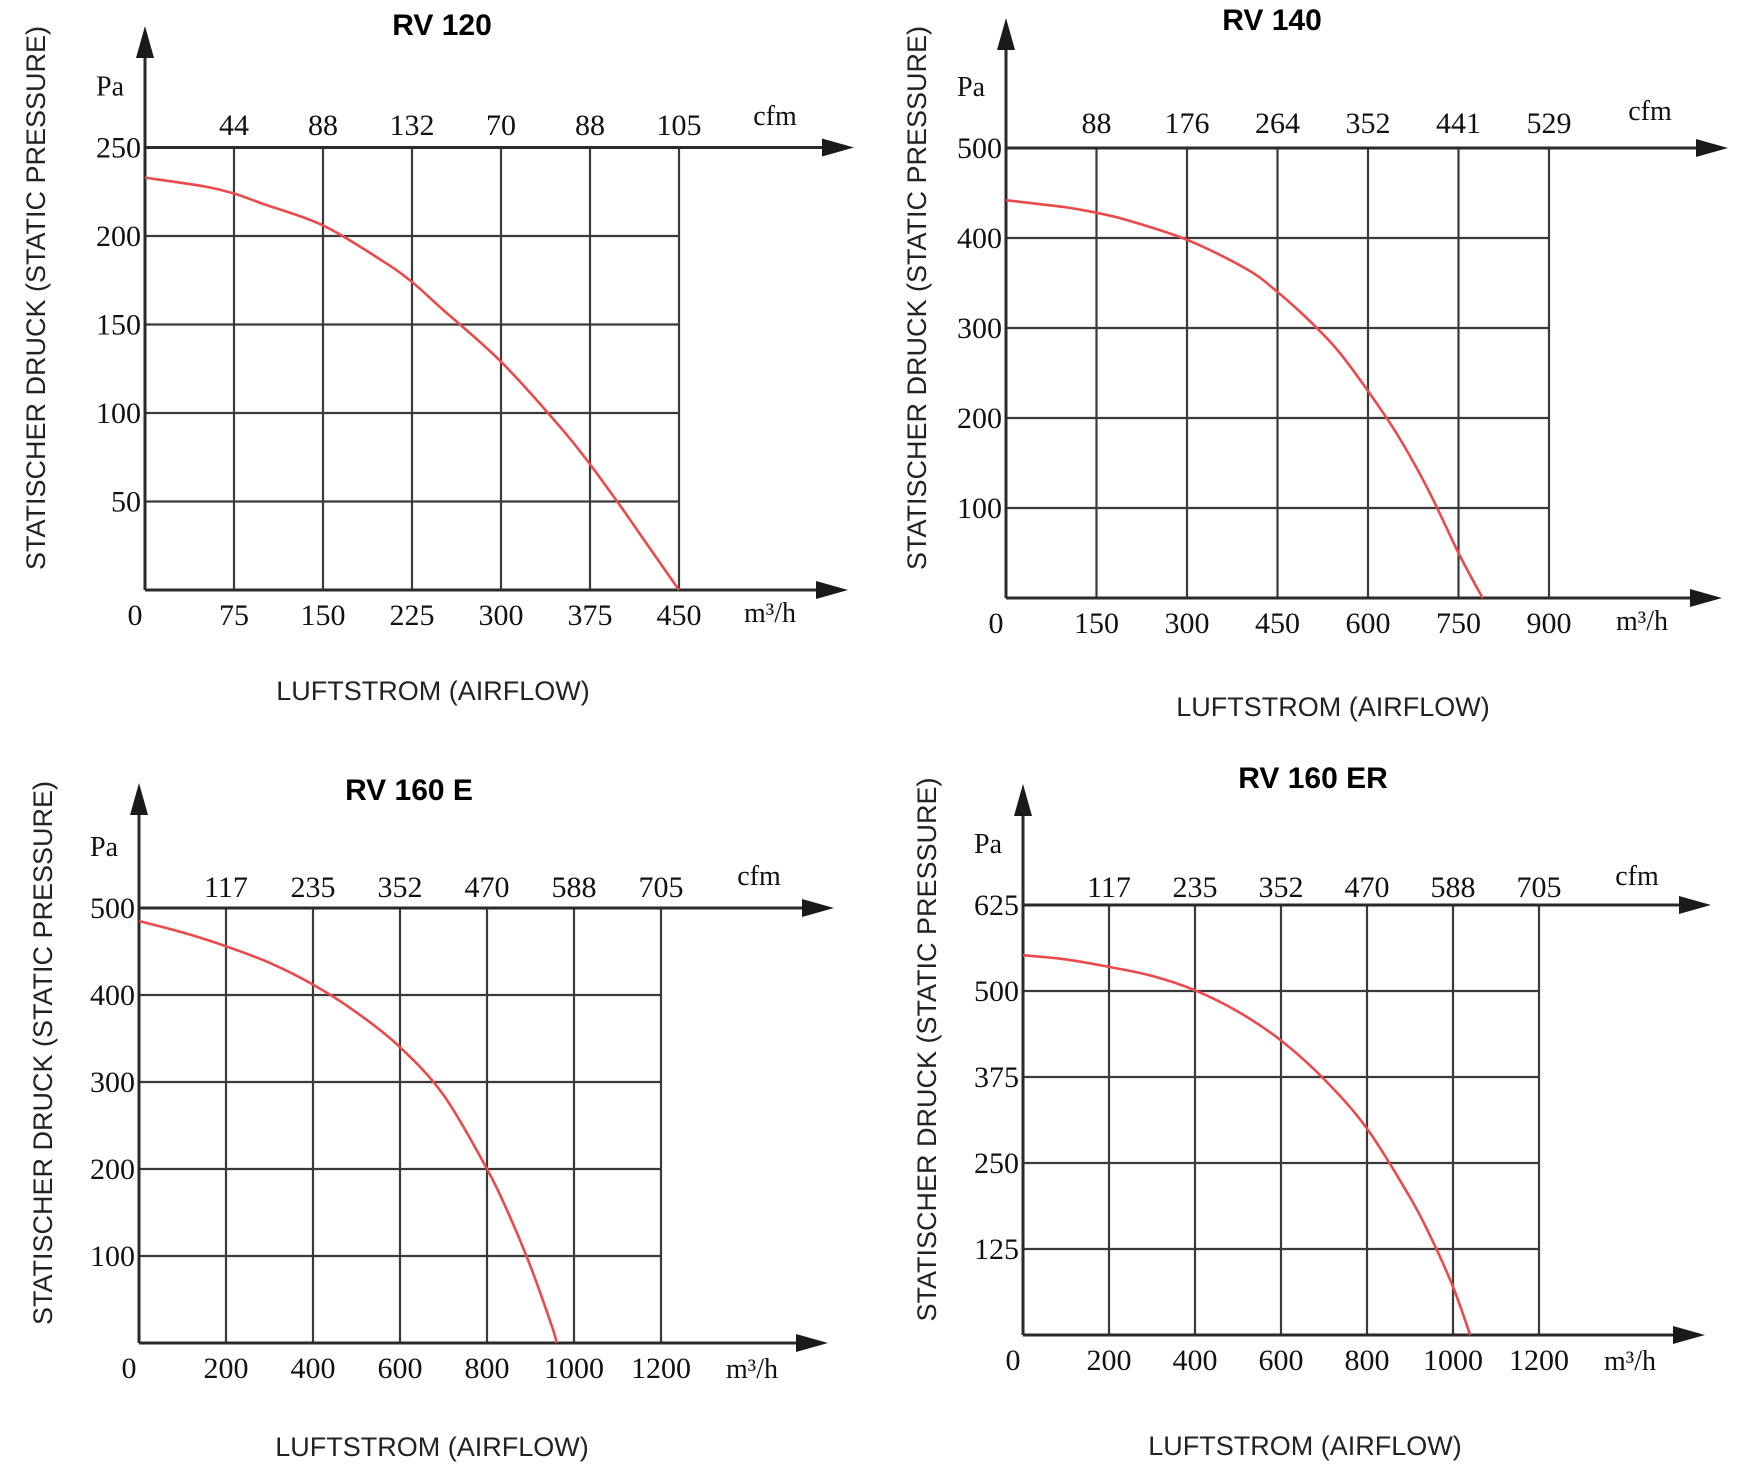 This screenshot has width=1754, height=1470. What do you see at coordinates (1549, 123) in the screenshot?
I see `x2-tick-label: 529` at bounding box center [1549, 123].